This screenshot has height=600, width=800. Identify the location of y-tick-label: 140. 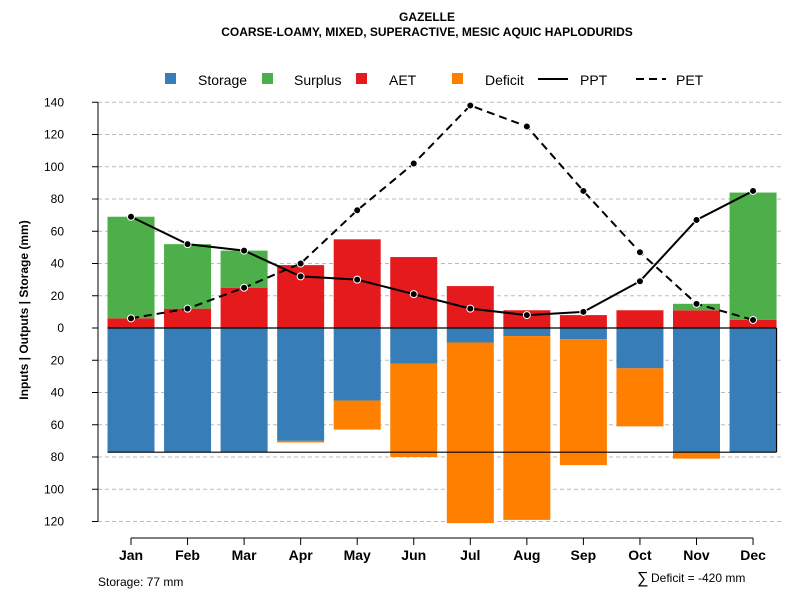
(54, 102).